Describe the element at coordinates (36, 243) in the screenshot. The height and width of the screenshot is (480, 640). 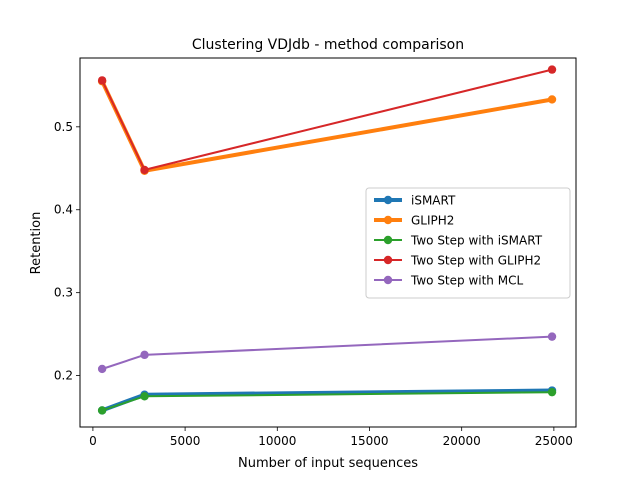
I see `y-axis-label: Retention` at that location.